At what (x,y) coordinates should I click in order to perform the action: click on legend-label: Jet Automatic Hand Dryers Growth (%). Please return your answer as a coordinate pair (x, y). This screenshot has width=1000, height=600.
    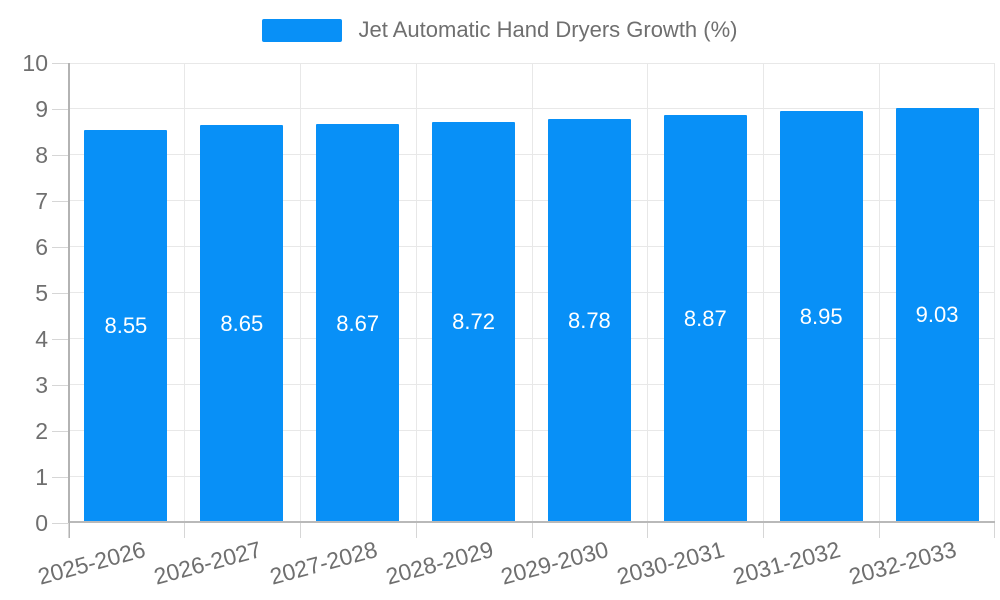
    Looking at the image, I should click on (548, 29).